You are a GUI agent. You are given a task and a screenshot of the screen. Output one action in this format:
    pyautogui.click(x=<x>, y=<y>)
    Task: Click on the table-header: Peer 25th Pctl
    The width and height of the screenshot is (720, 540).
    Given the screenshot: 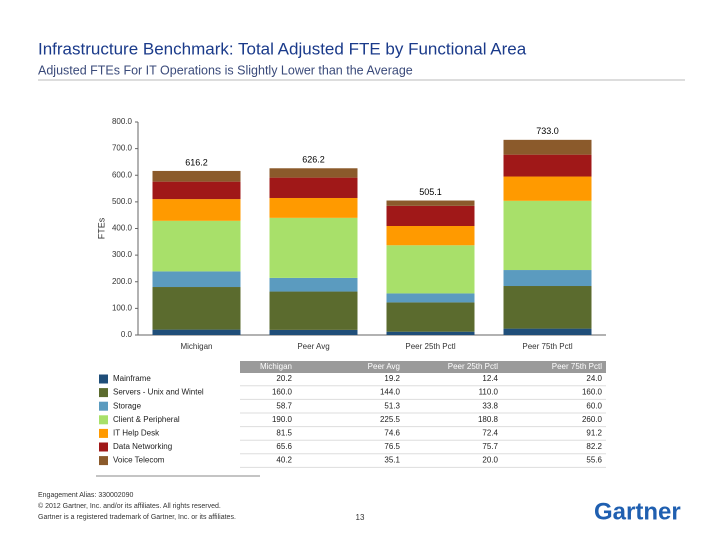 What is the action you would take?
    pyautogui.click(x=473, y=366)
    